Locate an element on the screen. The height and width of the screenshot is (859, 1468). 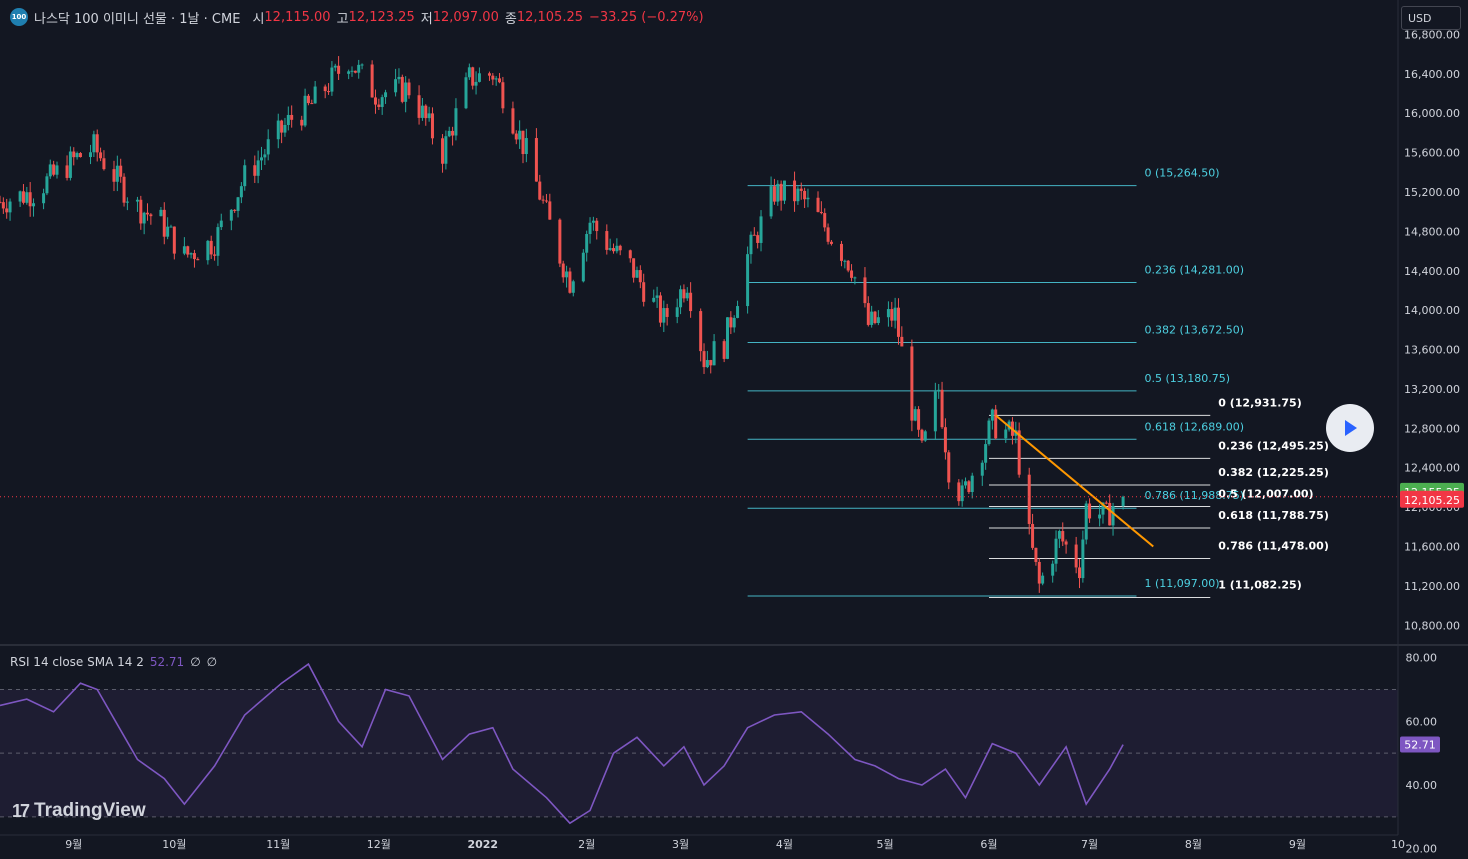
currency-selector: USD is located at coordinates (1431, 18).